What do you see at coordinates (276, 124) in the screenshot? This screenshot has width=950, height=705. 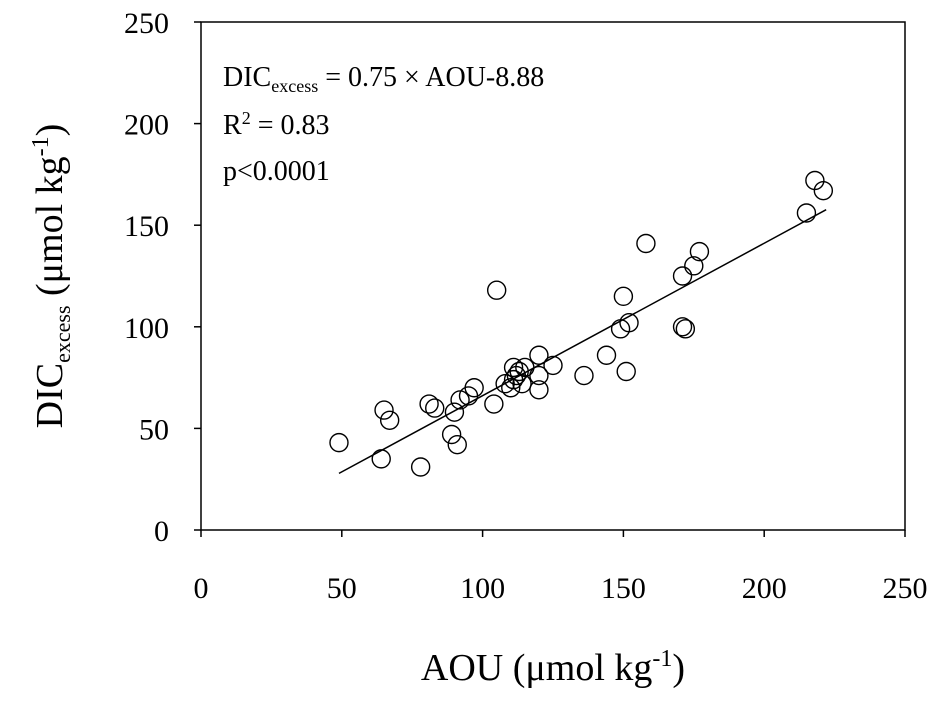 I see `r-squared-annotation: R2 = 0.83` at bounding box center [276, 124].